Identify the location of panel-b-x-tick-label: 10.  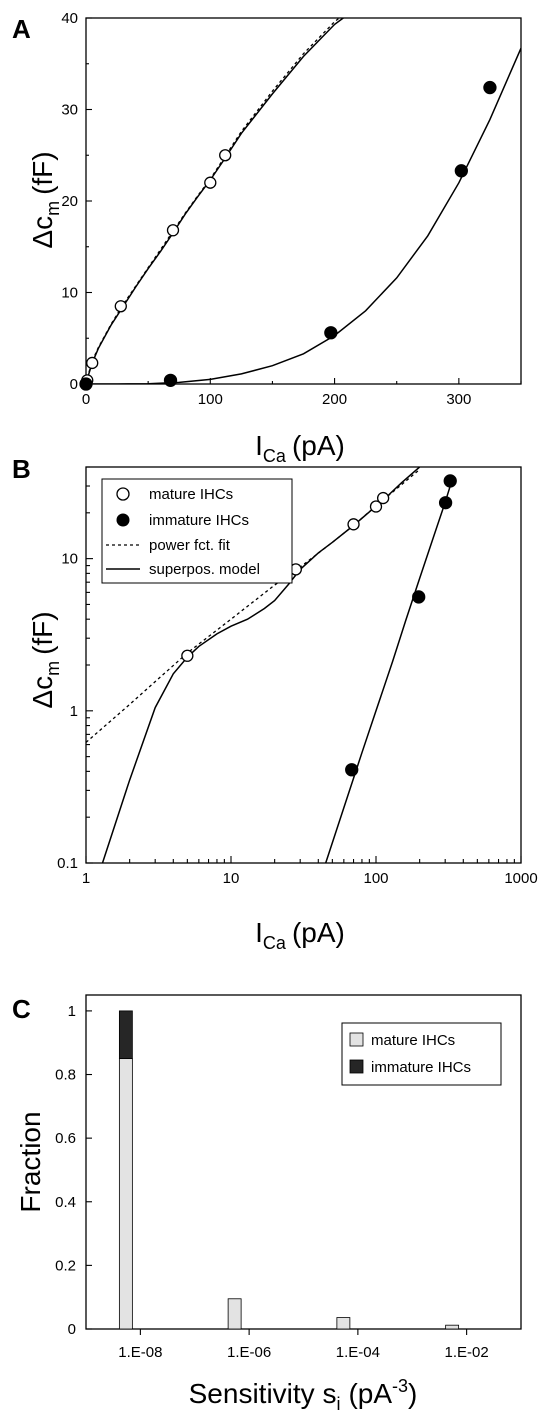
(231, 878).